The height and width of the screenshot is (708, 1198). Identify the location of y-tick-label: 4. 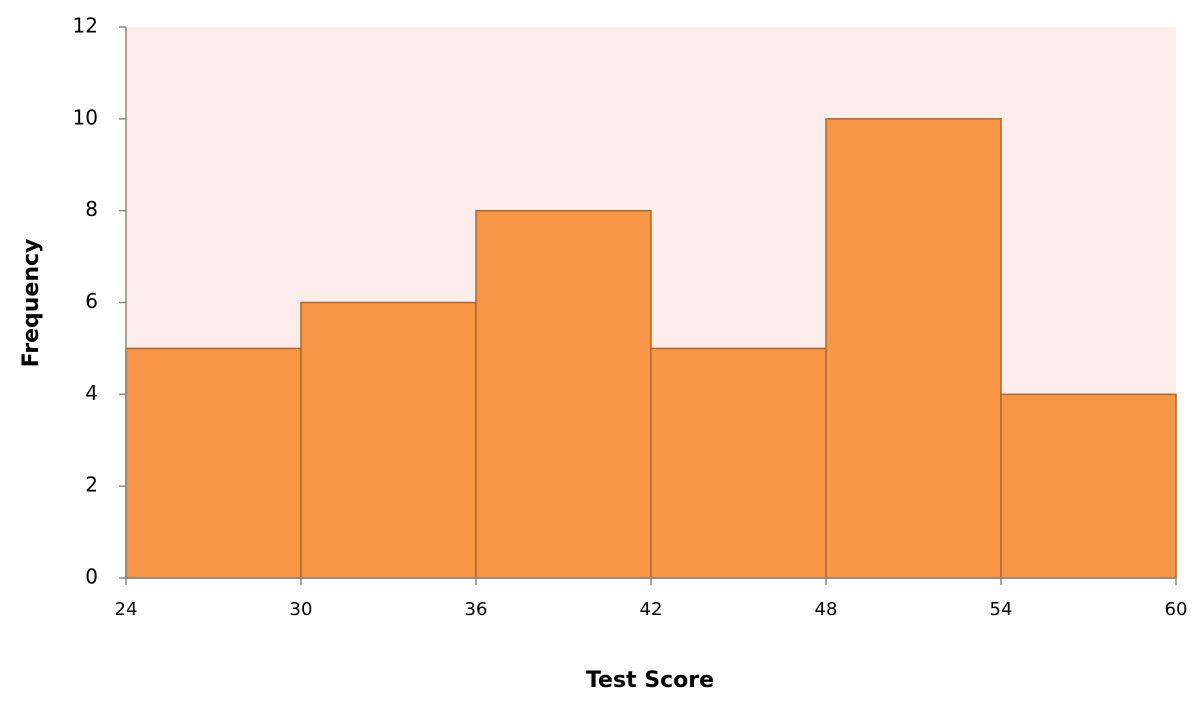
(91, 393).